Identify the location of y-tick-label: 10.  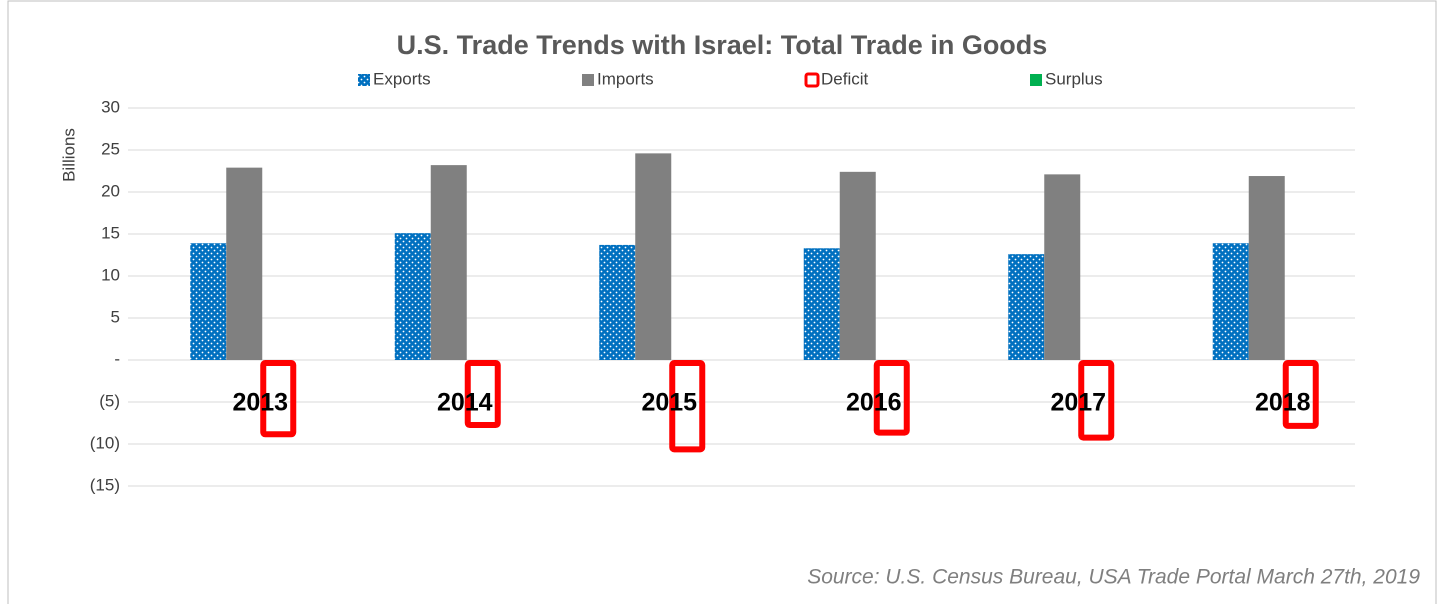
(110, 274).